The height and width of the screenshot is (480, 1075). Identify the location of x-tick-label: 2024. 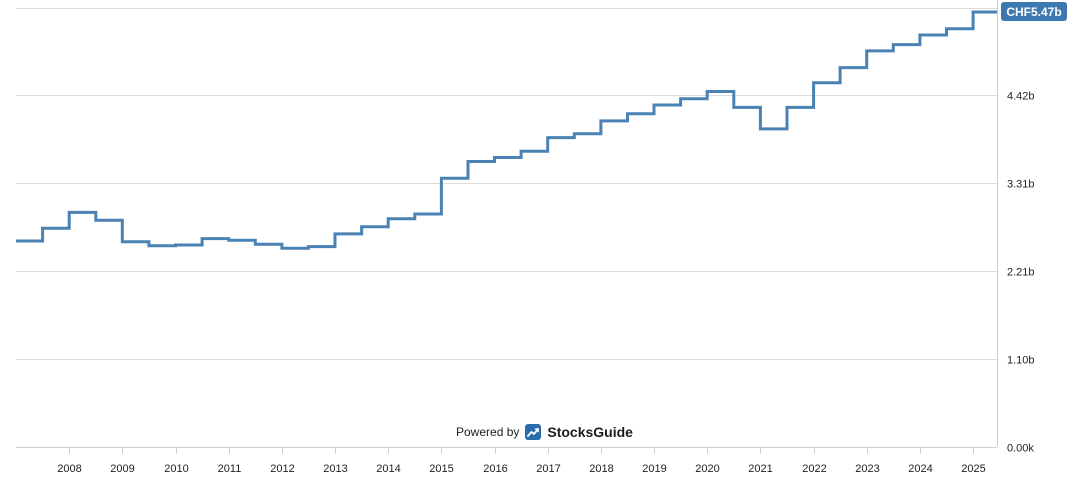
(920, 469).